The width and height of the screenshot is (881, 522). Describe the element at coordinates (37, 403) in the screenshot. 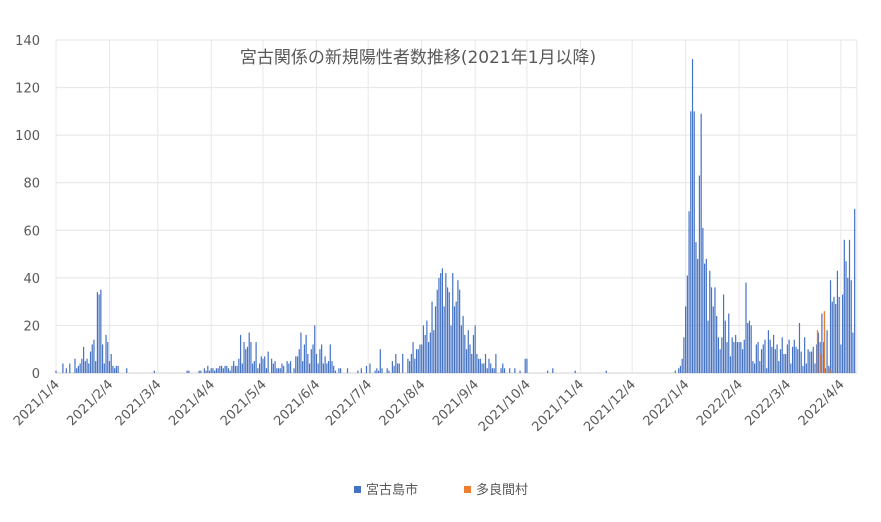

I see `x-tick-label: 2021/1/4` at that location.